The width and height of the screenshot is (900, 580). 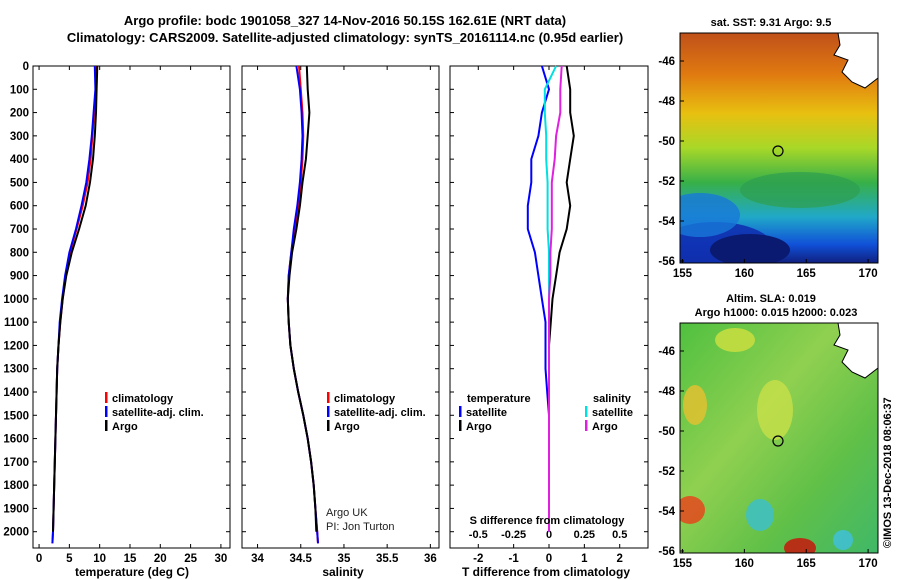 I want to click on depth-tick-label: 1200, so click(x=16, y=346).